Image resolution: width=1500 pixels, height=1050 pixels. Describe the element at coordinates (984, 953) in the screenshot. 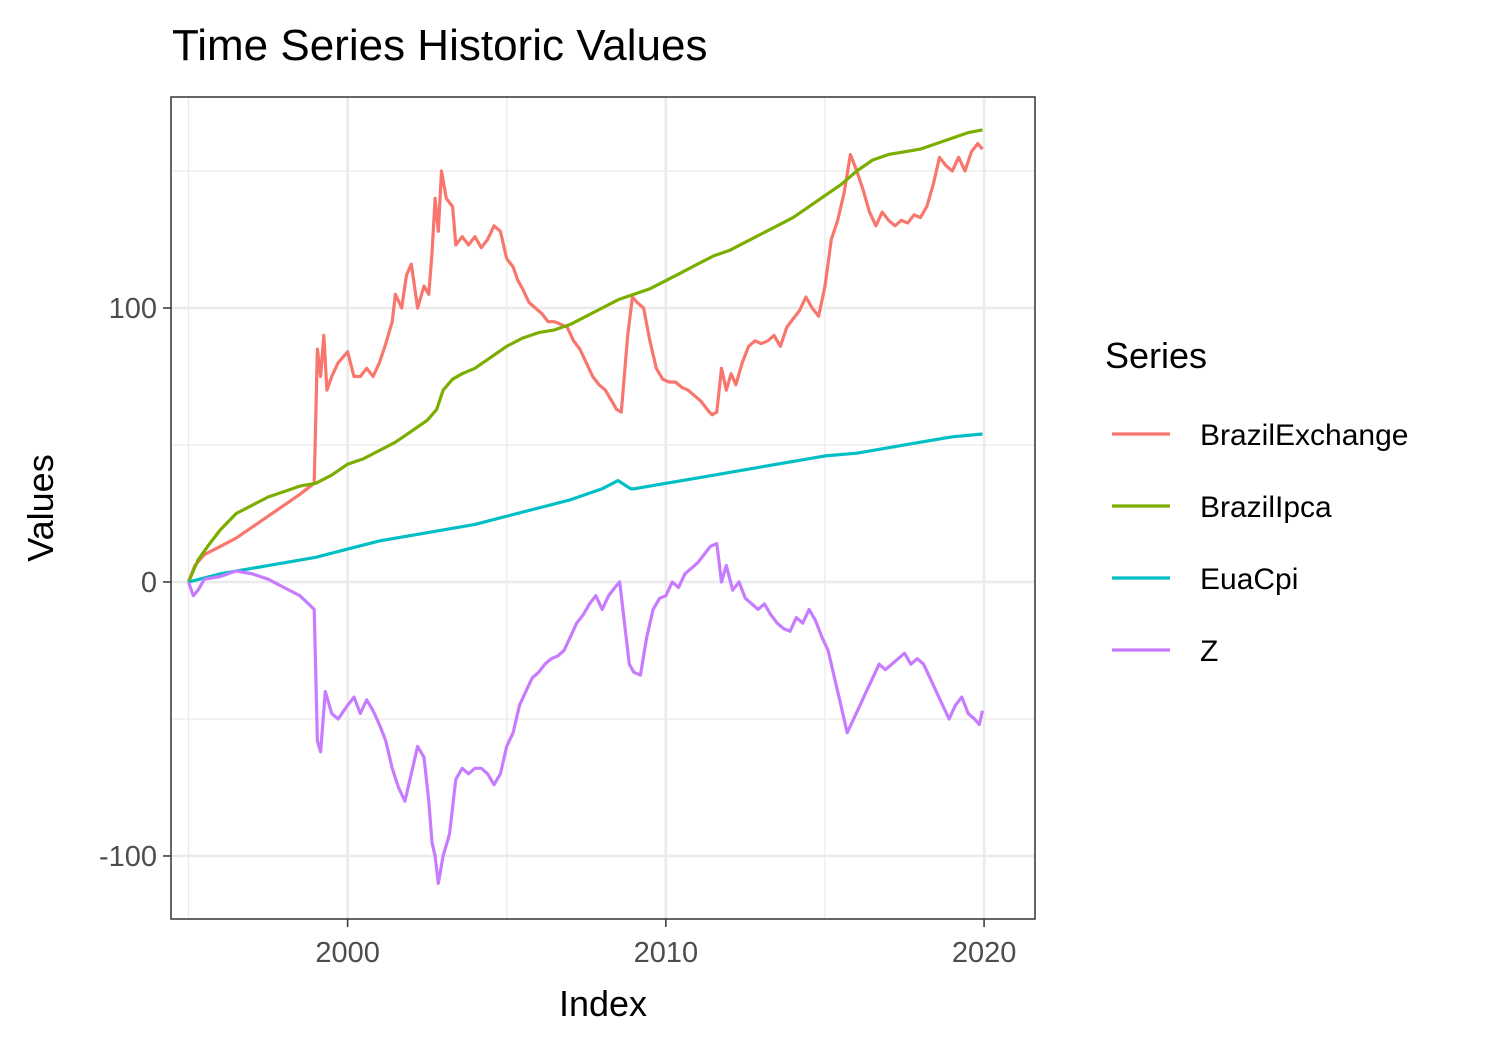

I see `x-tick-label: 2020` at that location.